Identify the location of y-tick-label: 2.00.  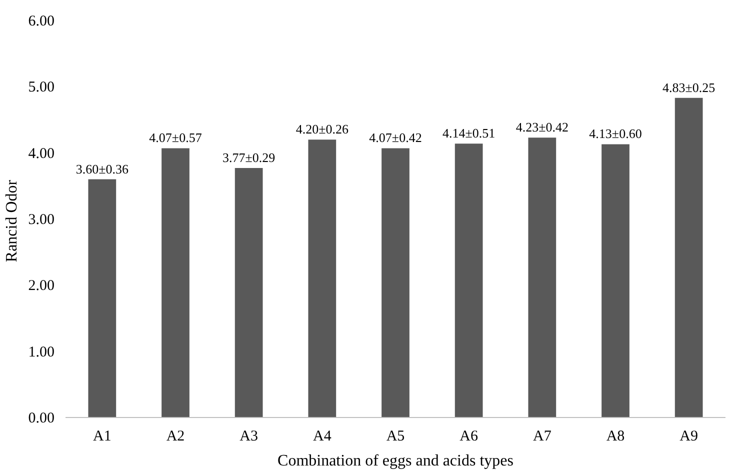
(41, 286).